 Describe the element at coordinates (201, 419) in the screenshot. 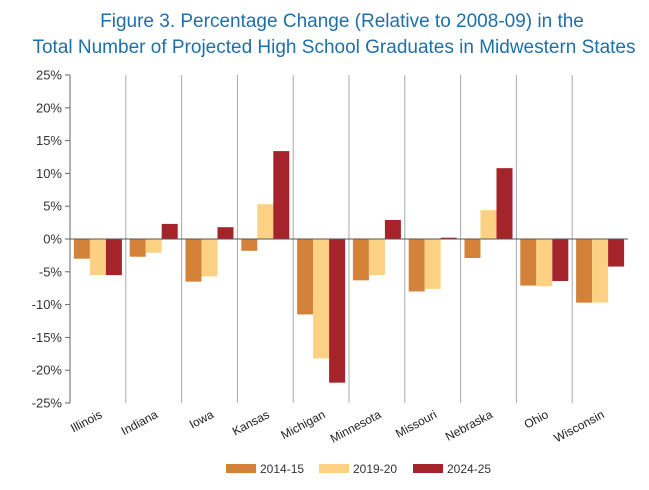

I see `category-label-iowa: Iowa` at that location.